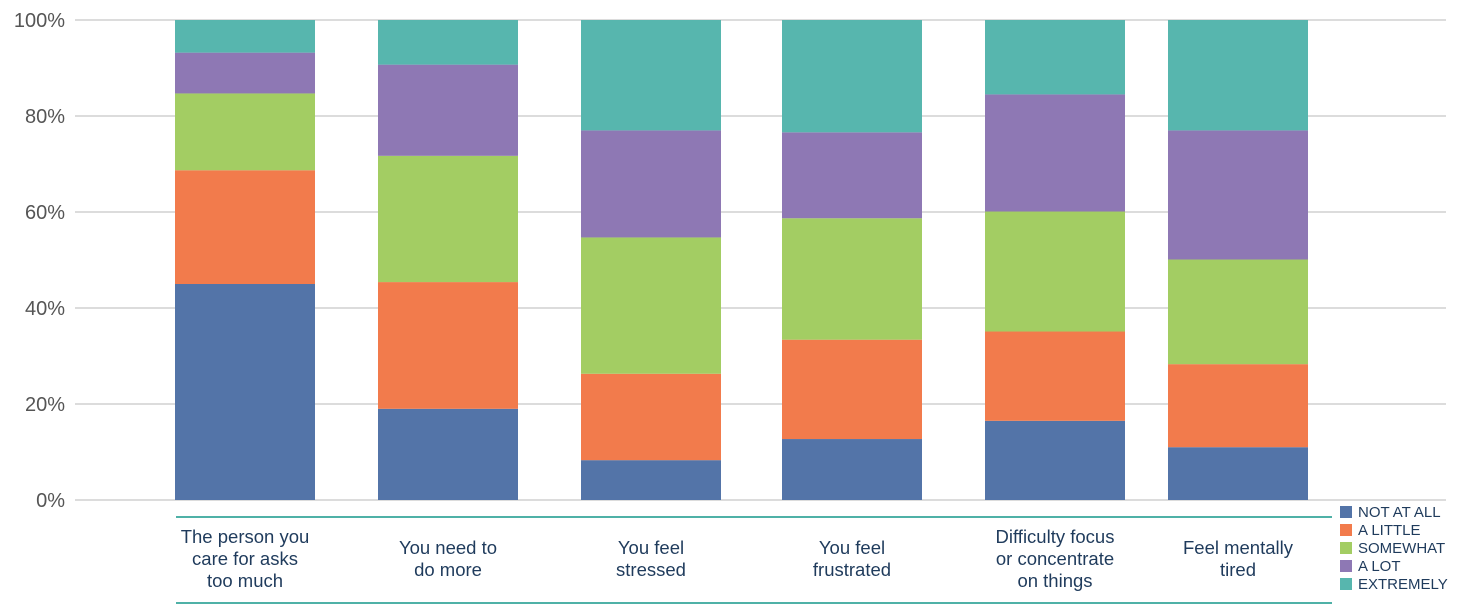 The width and height of the screenshot is (1462, 608). I want to click on x-category-label: You need to, so click(448, 547).